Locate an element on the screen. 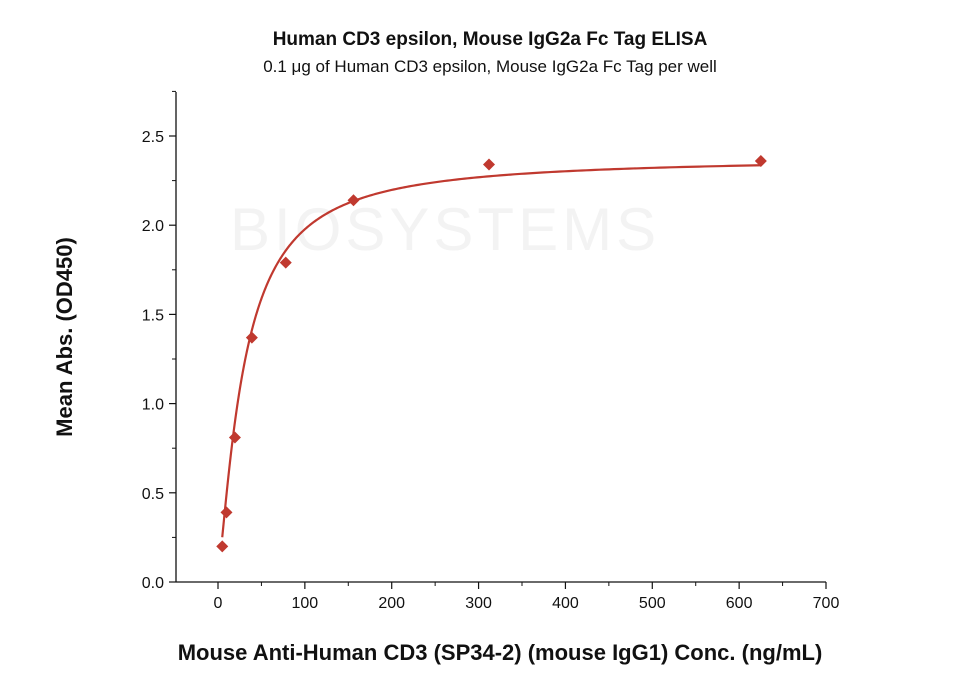  y-tick-label: 1.0 is located at coordinates (153, 405).